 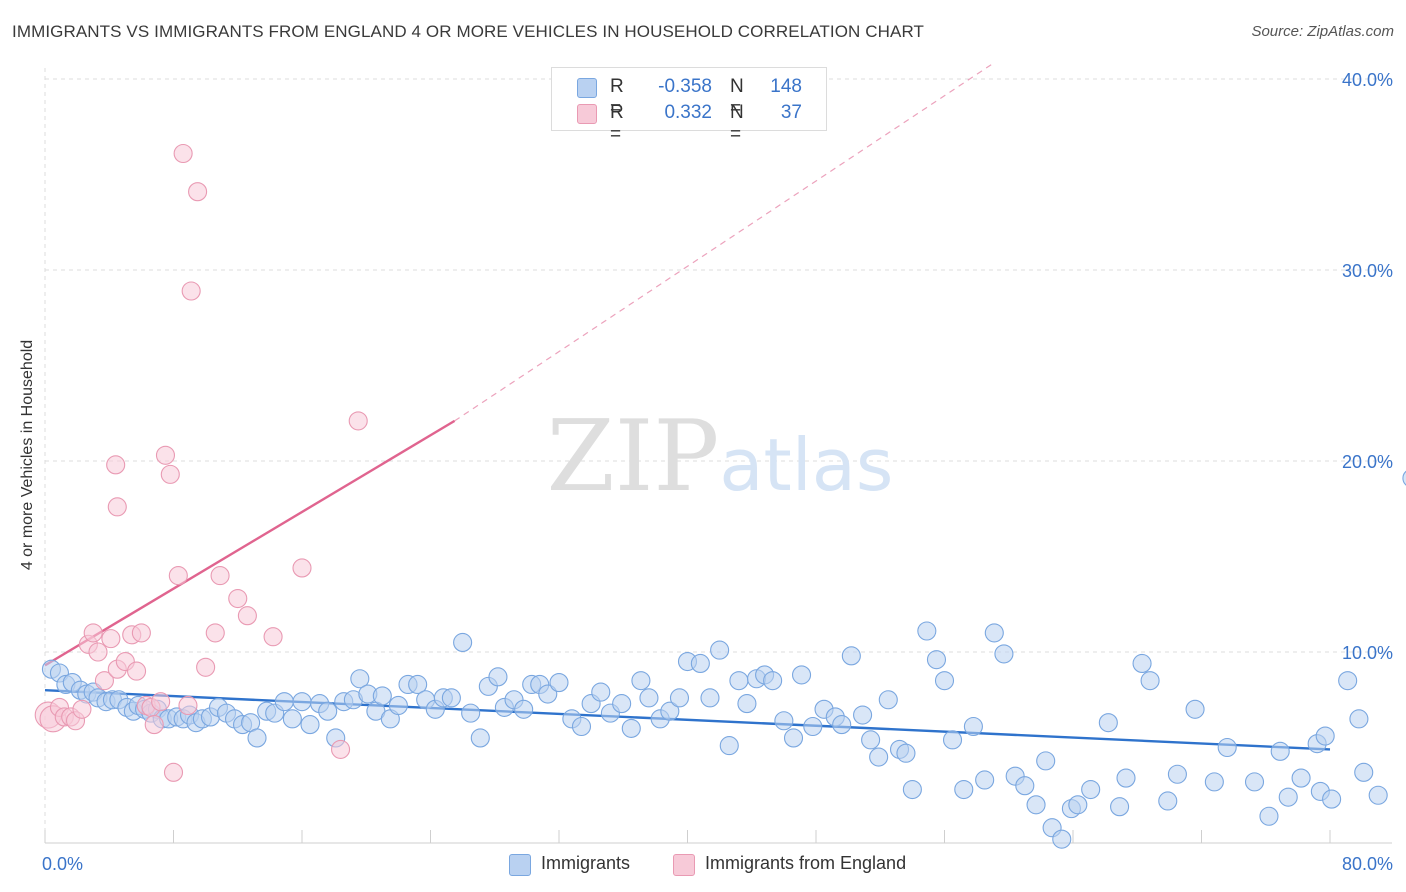 What do you see at coordinates (1367, 462) in the screenshot?
I see `y-tick-label: 20.0%` at bounding box center [1367, 462].